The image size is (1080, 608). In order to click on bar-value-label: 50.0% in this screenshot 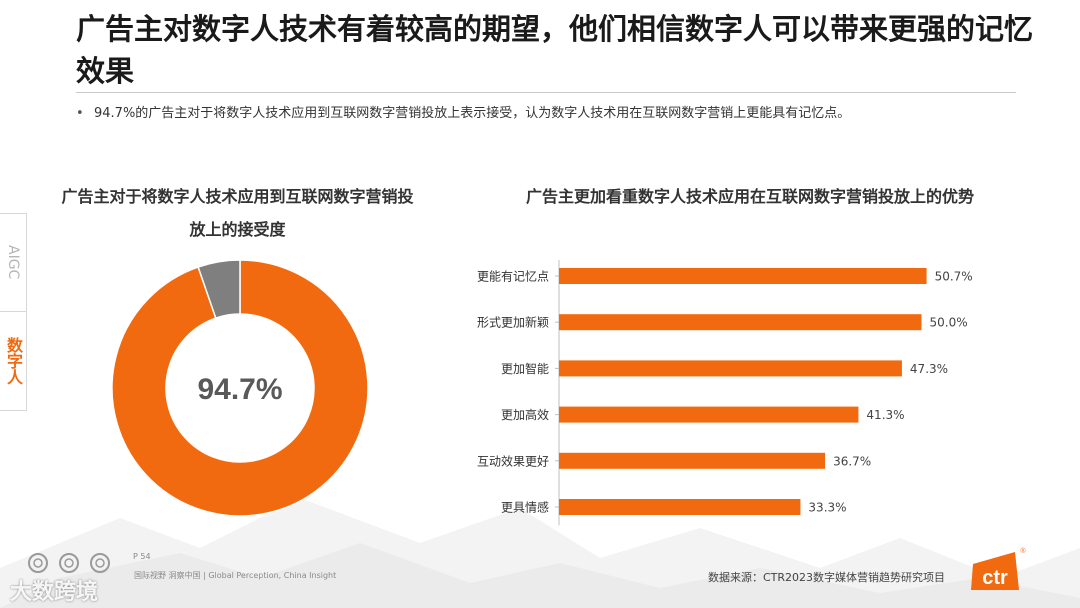, I will do `click(949, 323)`.